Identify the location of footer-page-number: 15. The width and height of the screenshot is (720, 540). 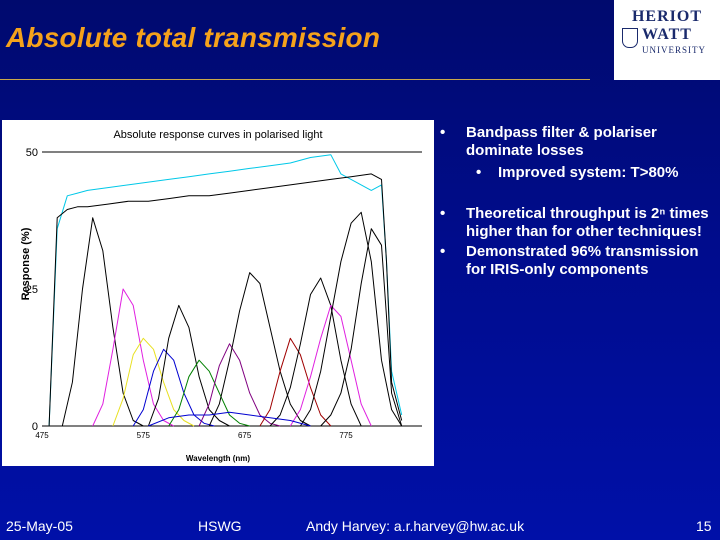
(704, 526).